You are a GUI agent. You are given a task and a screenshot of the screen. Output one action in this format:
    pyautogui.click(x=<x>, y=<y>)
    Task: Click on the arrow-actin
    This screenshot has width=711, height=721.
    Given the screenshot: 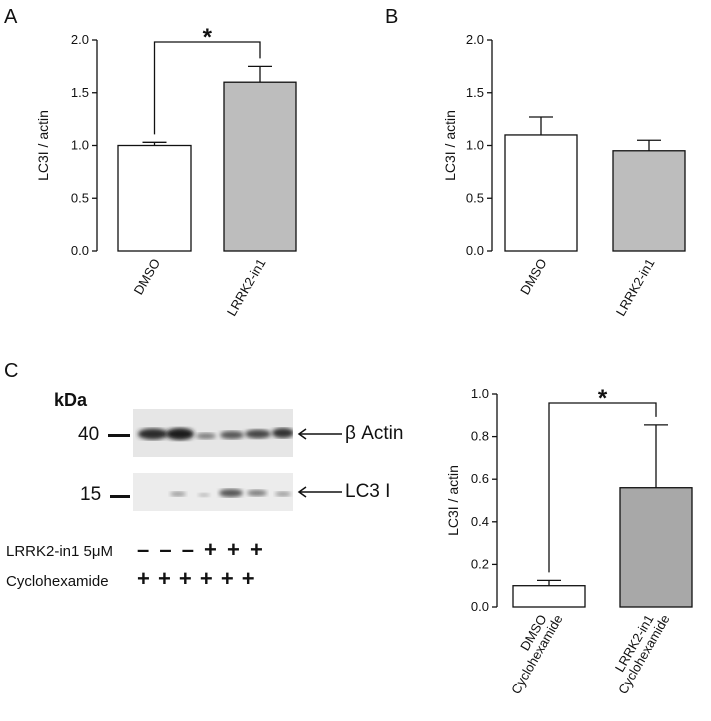 What is the action you would take?
    pyautogui.click(x=319, y=434)
    